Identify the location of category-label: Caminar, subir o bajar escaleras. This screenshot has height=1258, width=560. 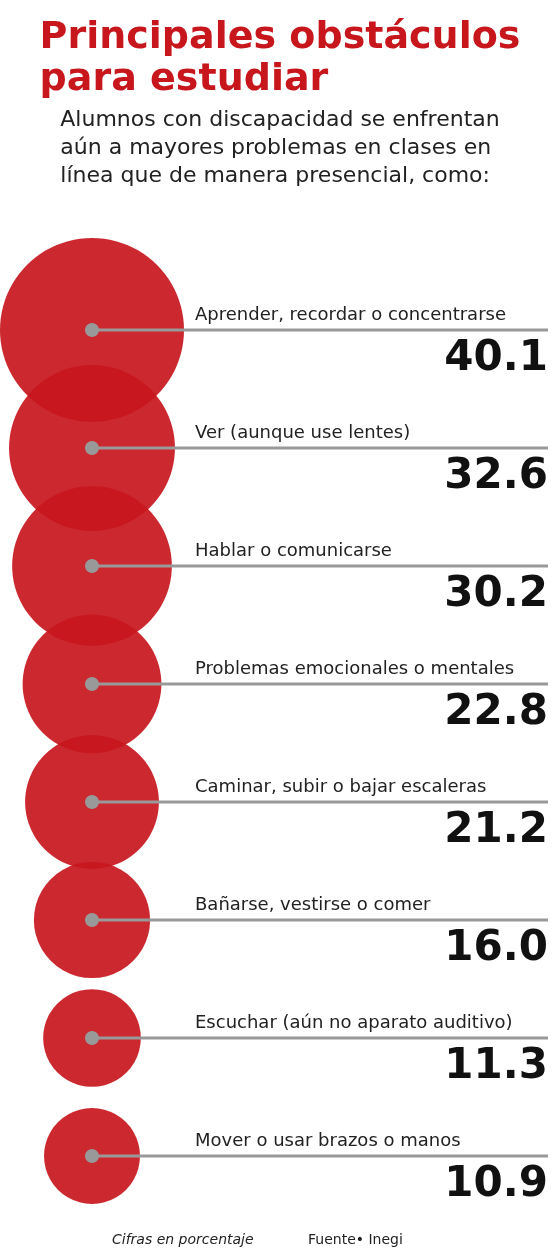
(341, 785).